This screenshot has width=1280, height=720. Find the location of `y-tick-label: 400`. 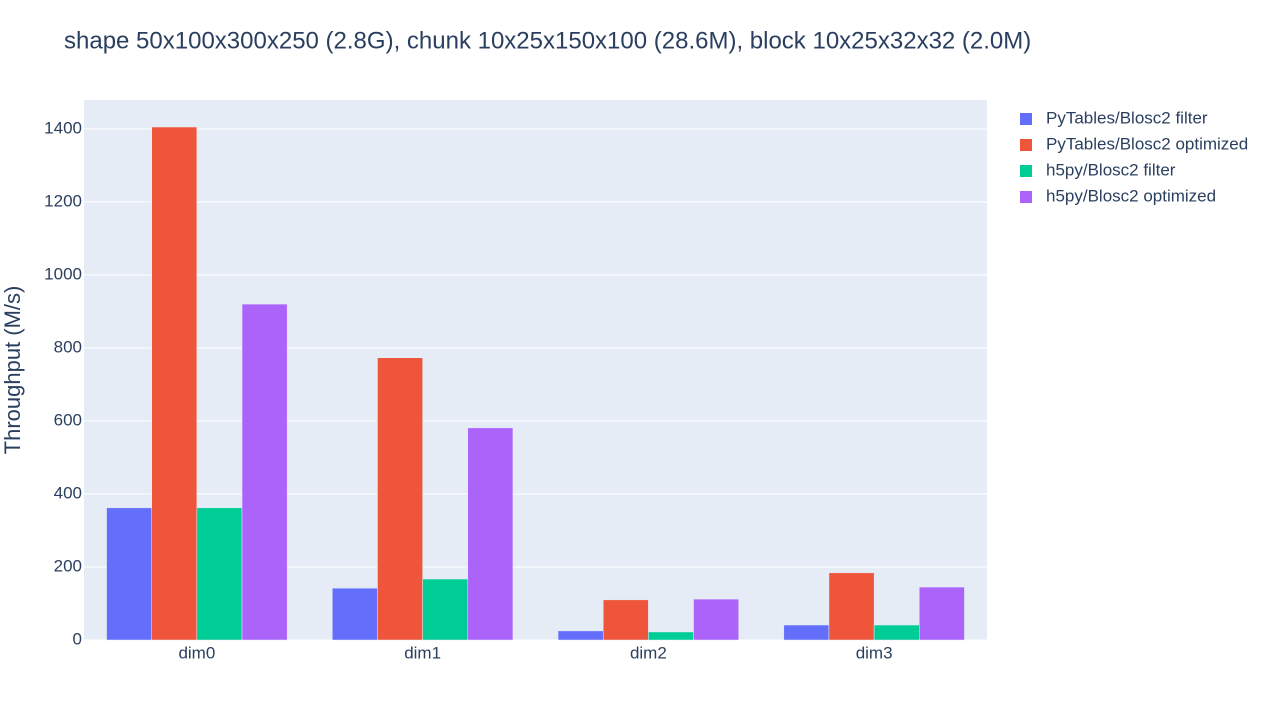

y-tick-label: 400 is located at coordinates (68, 492).